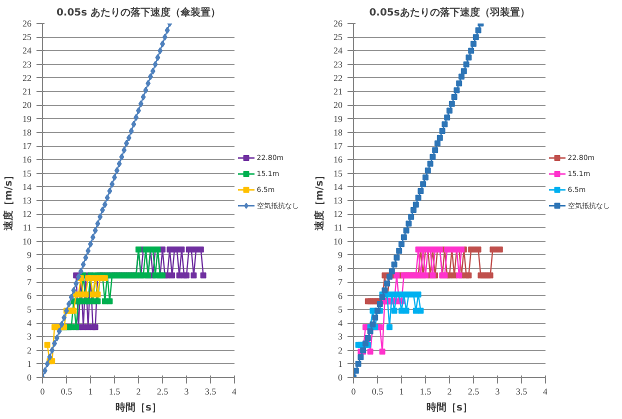 The width and height of the screenshot is (622, 419). What do you see at coordinates (138, 12) in the screenshot?
I see `chart-title: 0.05s あたりの落下速度（傘装置）` at bounding box center [138, 12].